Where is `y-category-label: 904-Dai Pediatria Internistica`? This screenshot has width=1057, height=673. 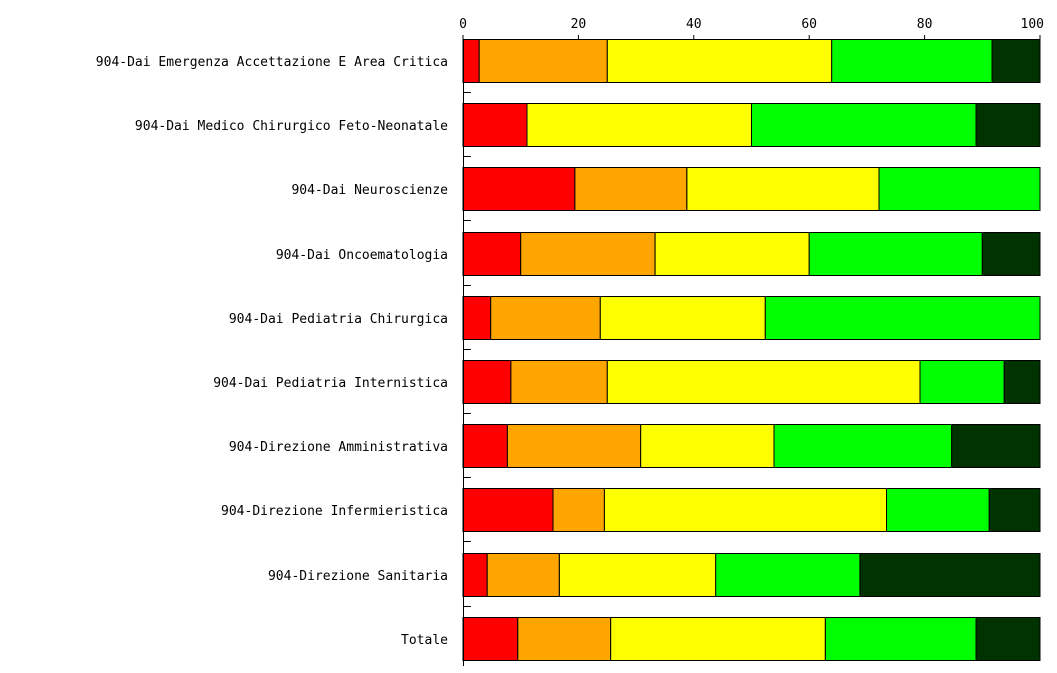
y-category-label: 904-Dai Pediatria Internistica is located at coordinates (330, 383).